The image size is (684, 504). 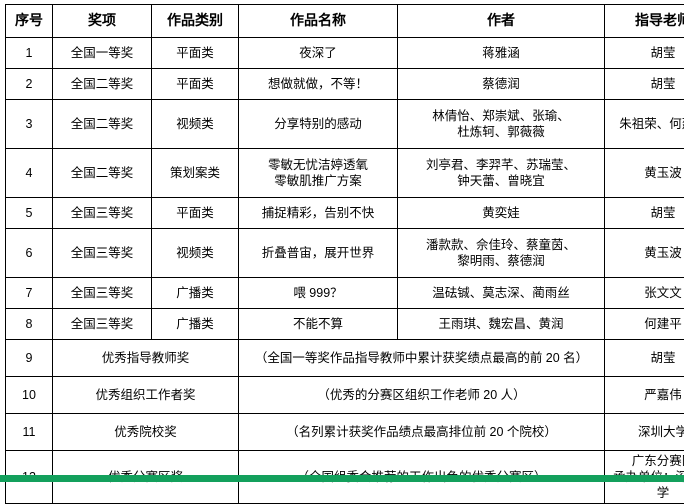 I want to click on cell-seq: 5, so click(x=29, y=213).